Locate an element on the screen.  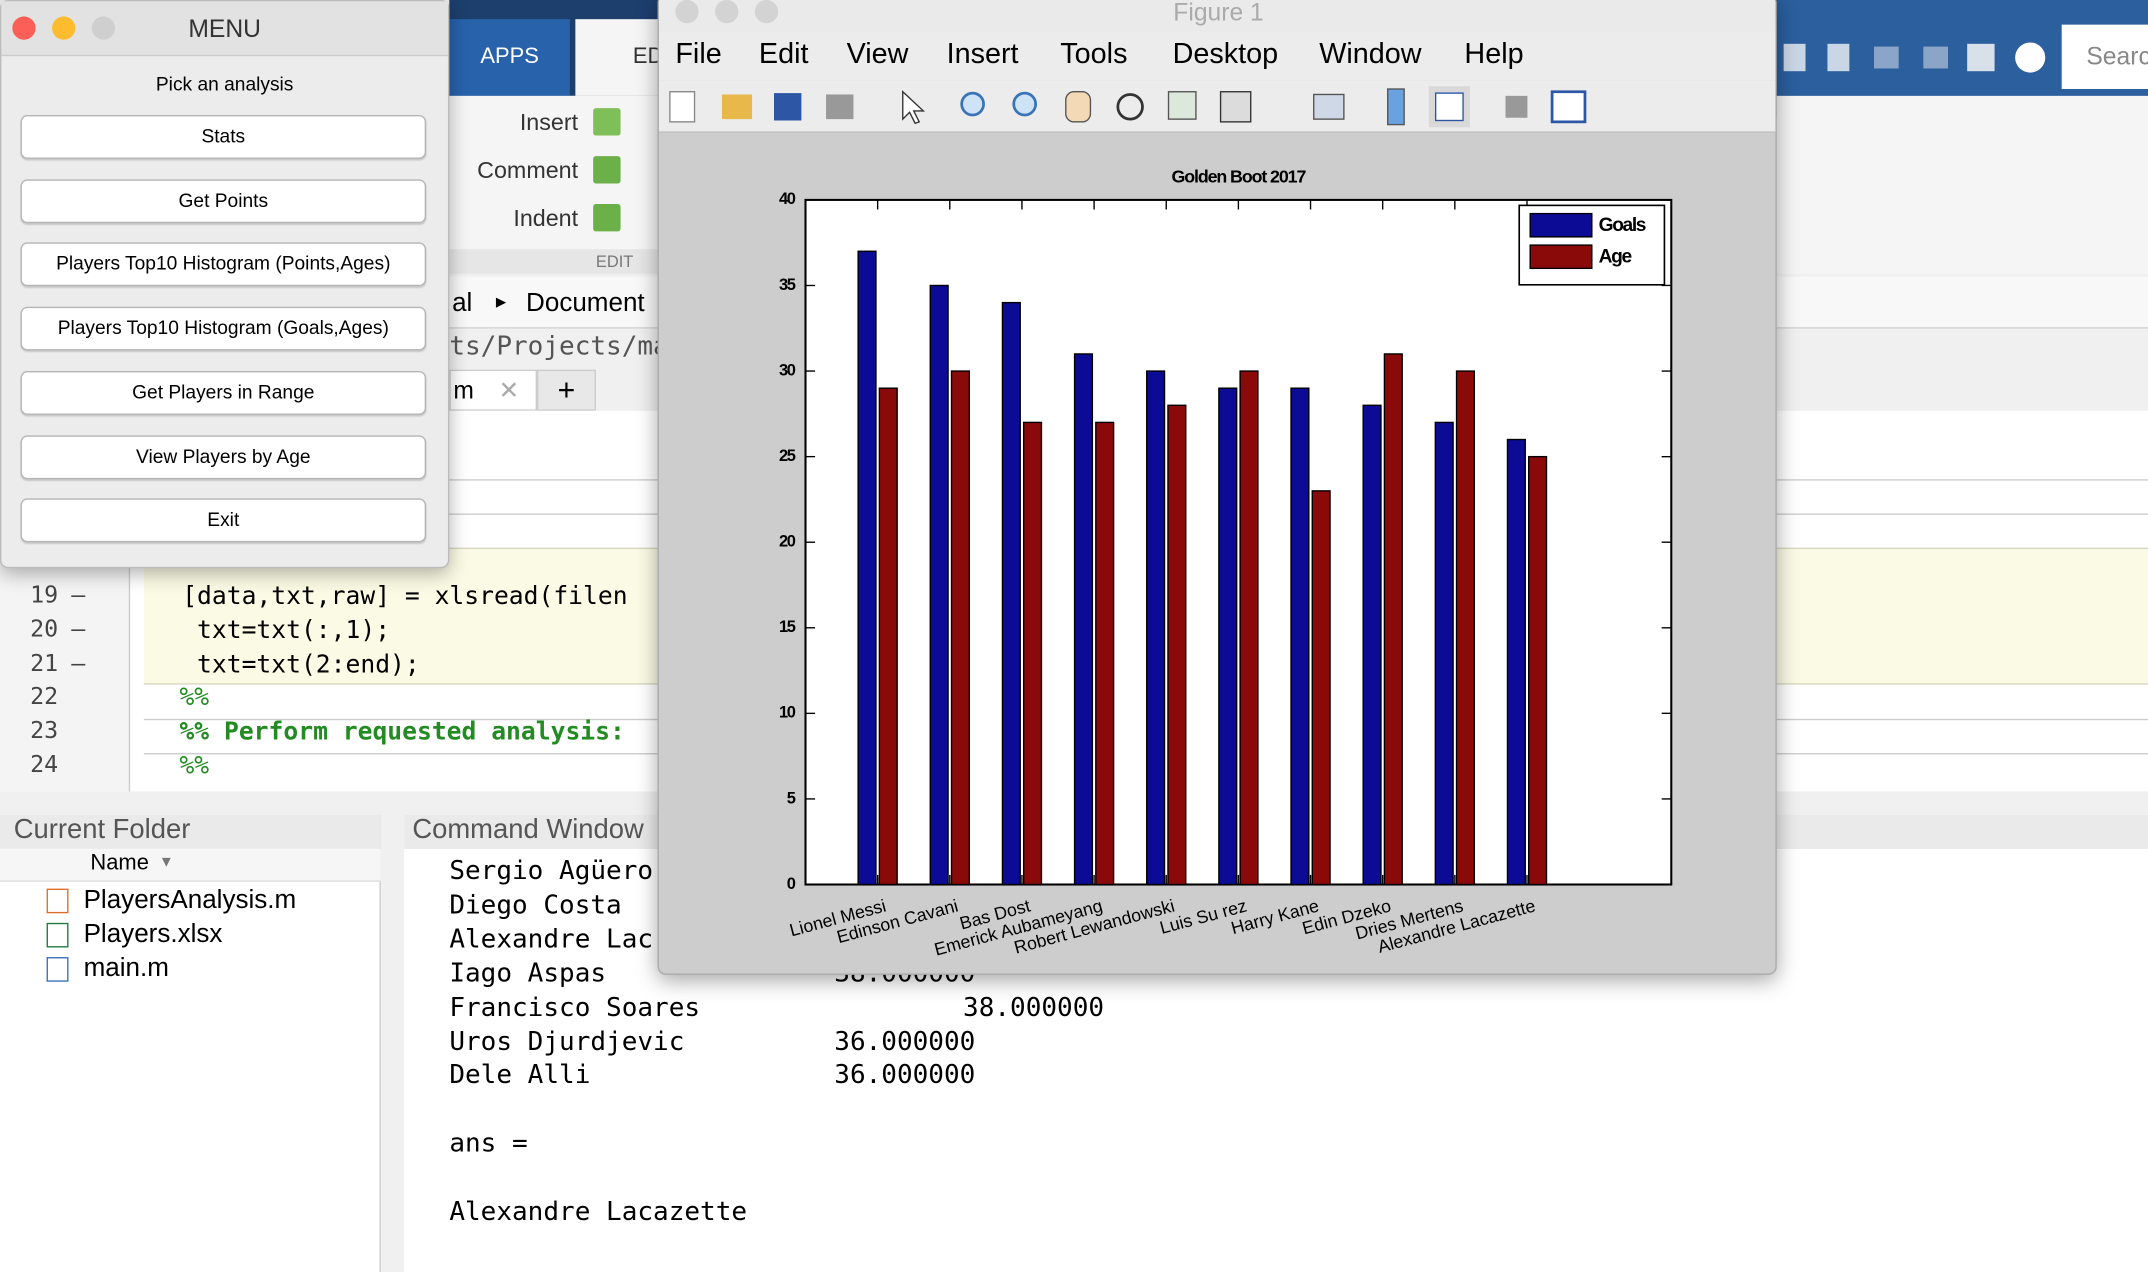
menu-button: Players Top10 Histogram (Points,Ages) is located at coordinates (223, 264).